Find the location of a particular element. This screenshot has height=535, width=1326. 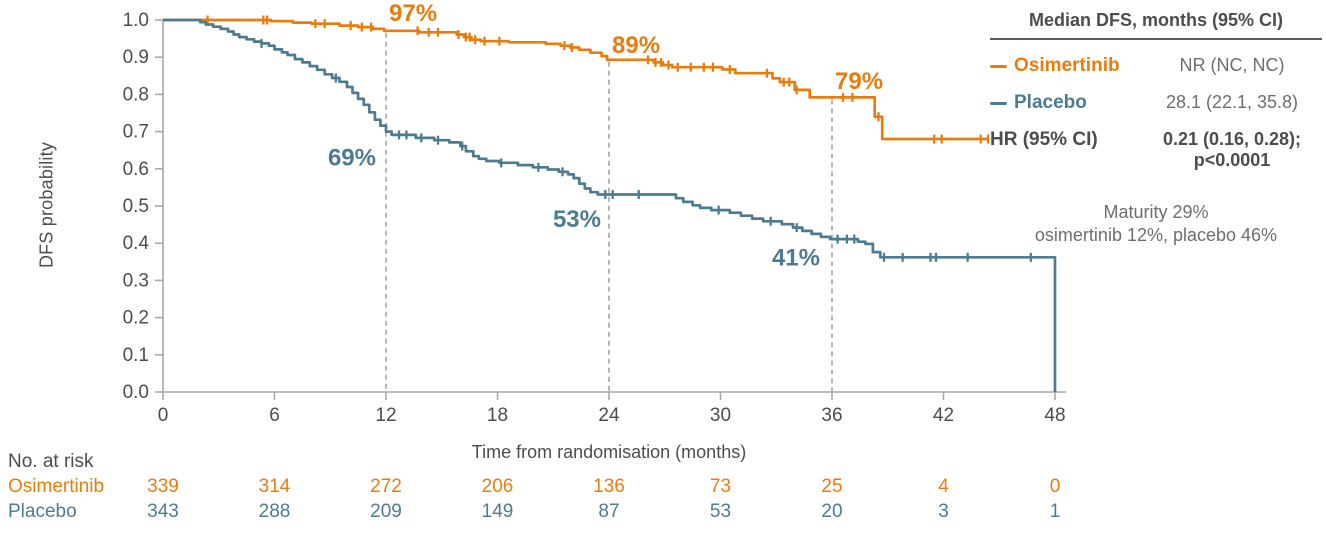

risk-count-osimertinib-24: 136 is located at coordinates (609, 486).